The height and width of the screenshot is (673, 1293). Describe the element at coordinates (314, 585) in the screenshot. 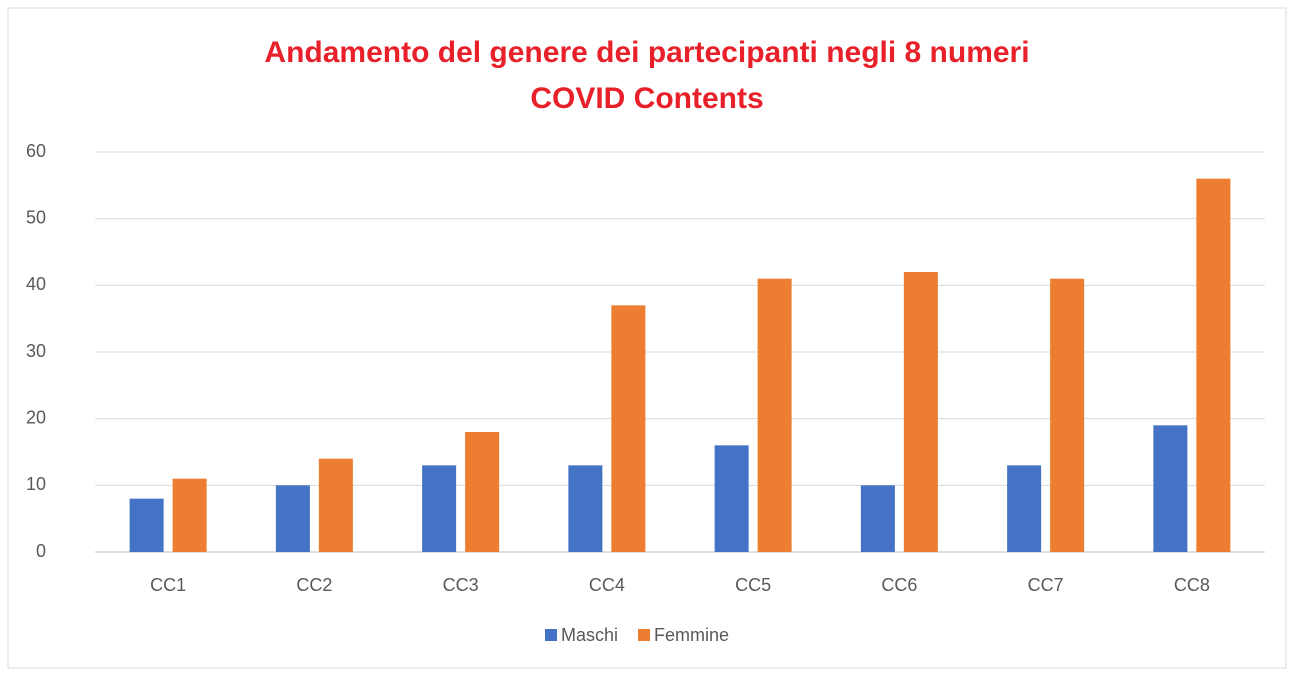

I see `x-tick-label: CC2` at that location.